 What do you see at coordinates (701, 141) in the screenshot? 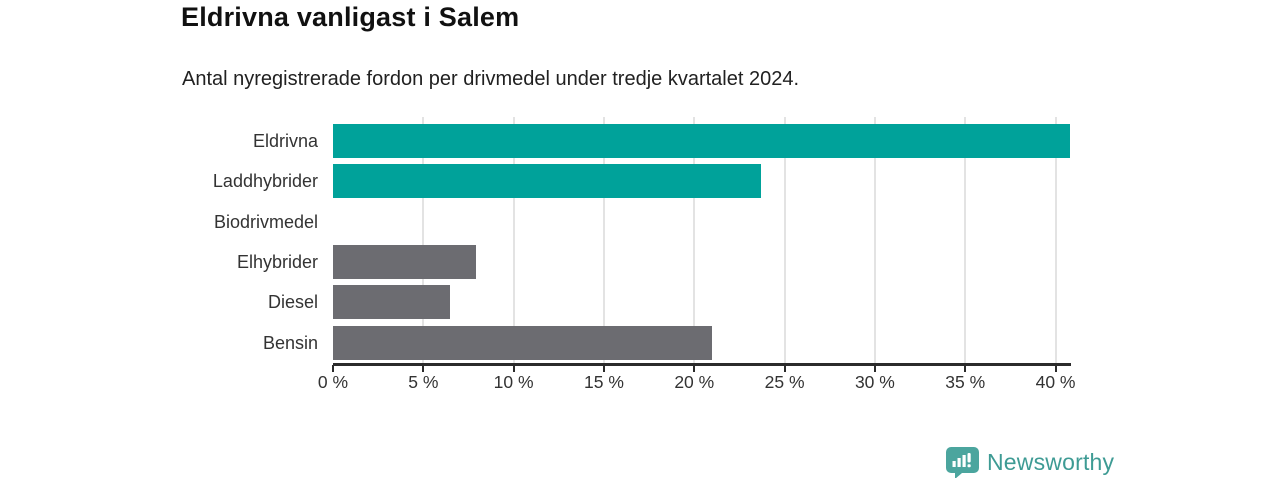
I see `bar-eldrivna` at bounding box center [701, 141].